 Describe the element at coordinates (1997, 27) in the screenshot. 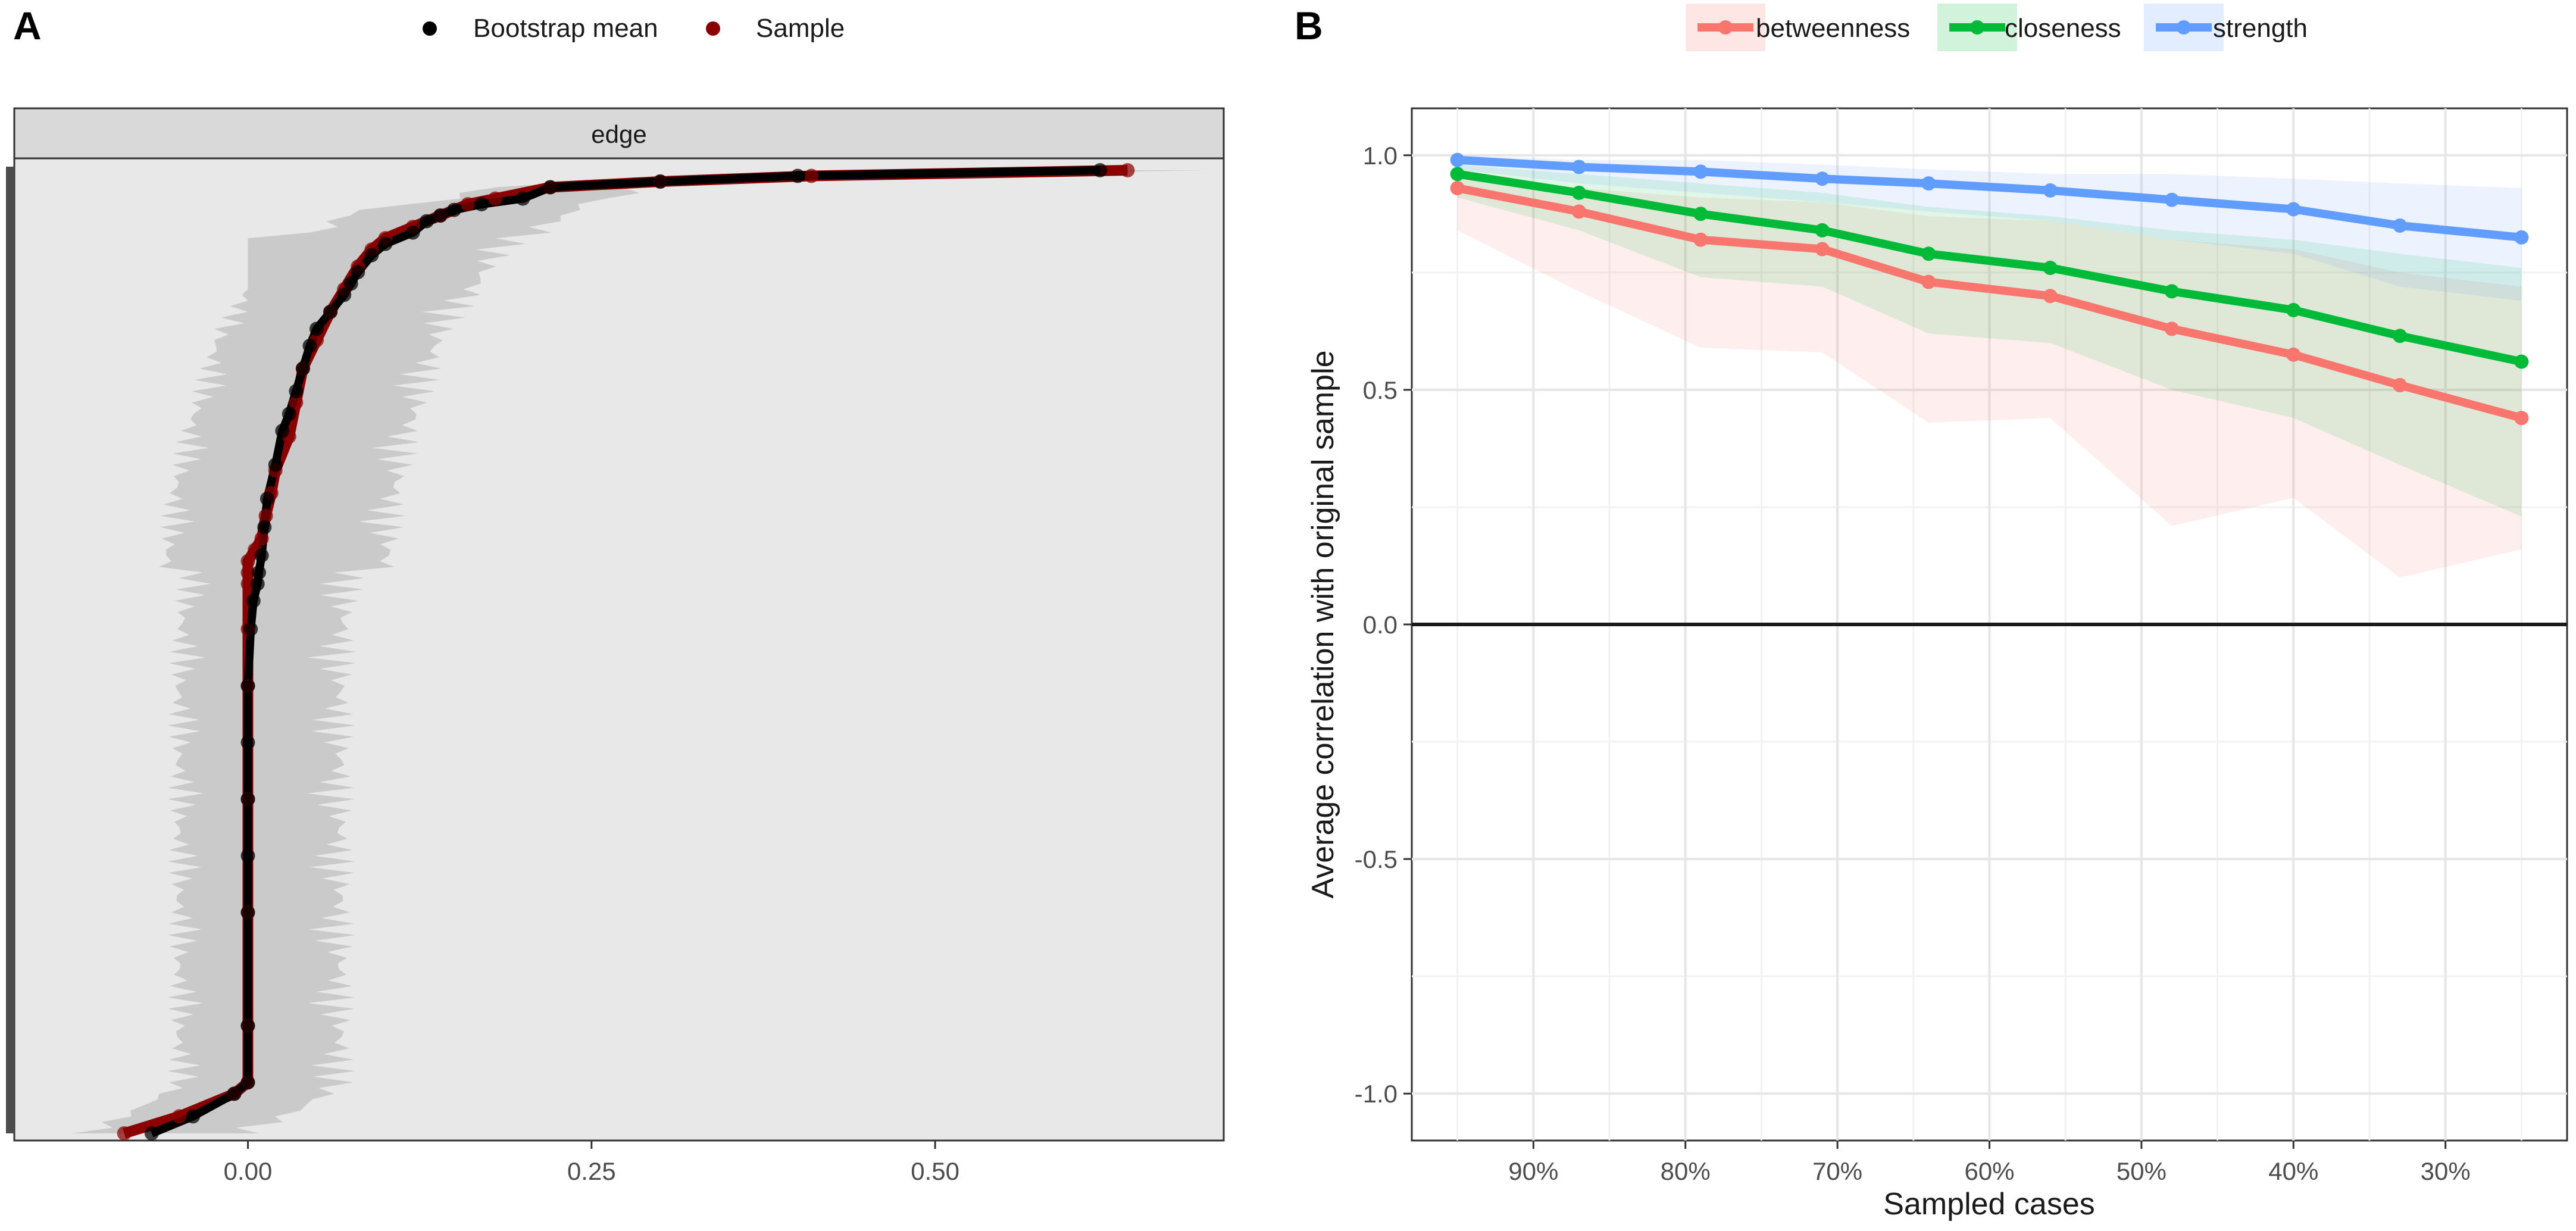

I see `panel-b-legend: betweenness closeness strength` at that location.